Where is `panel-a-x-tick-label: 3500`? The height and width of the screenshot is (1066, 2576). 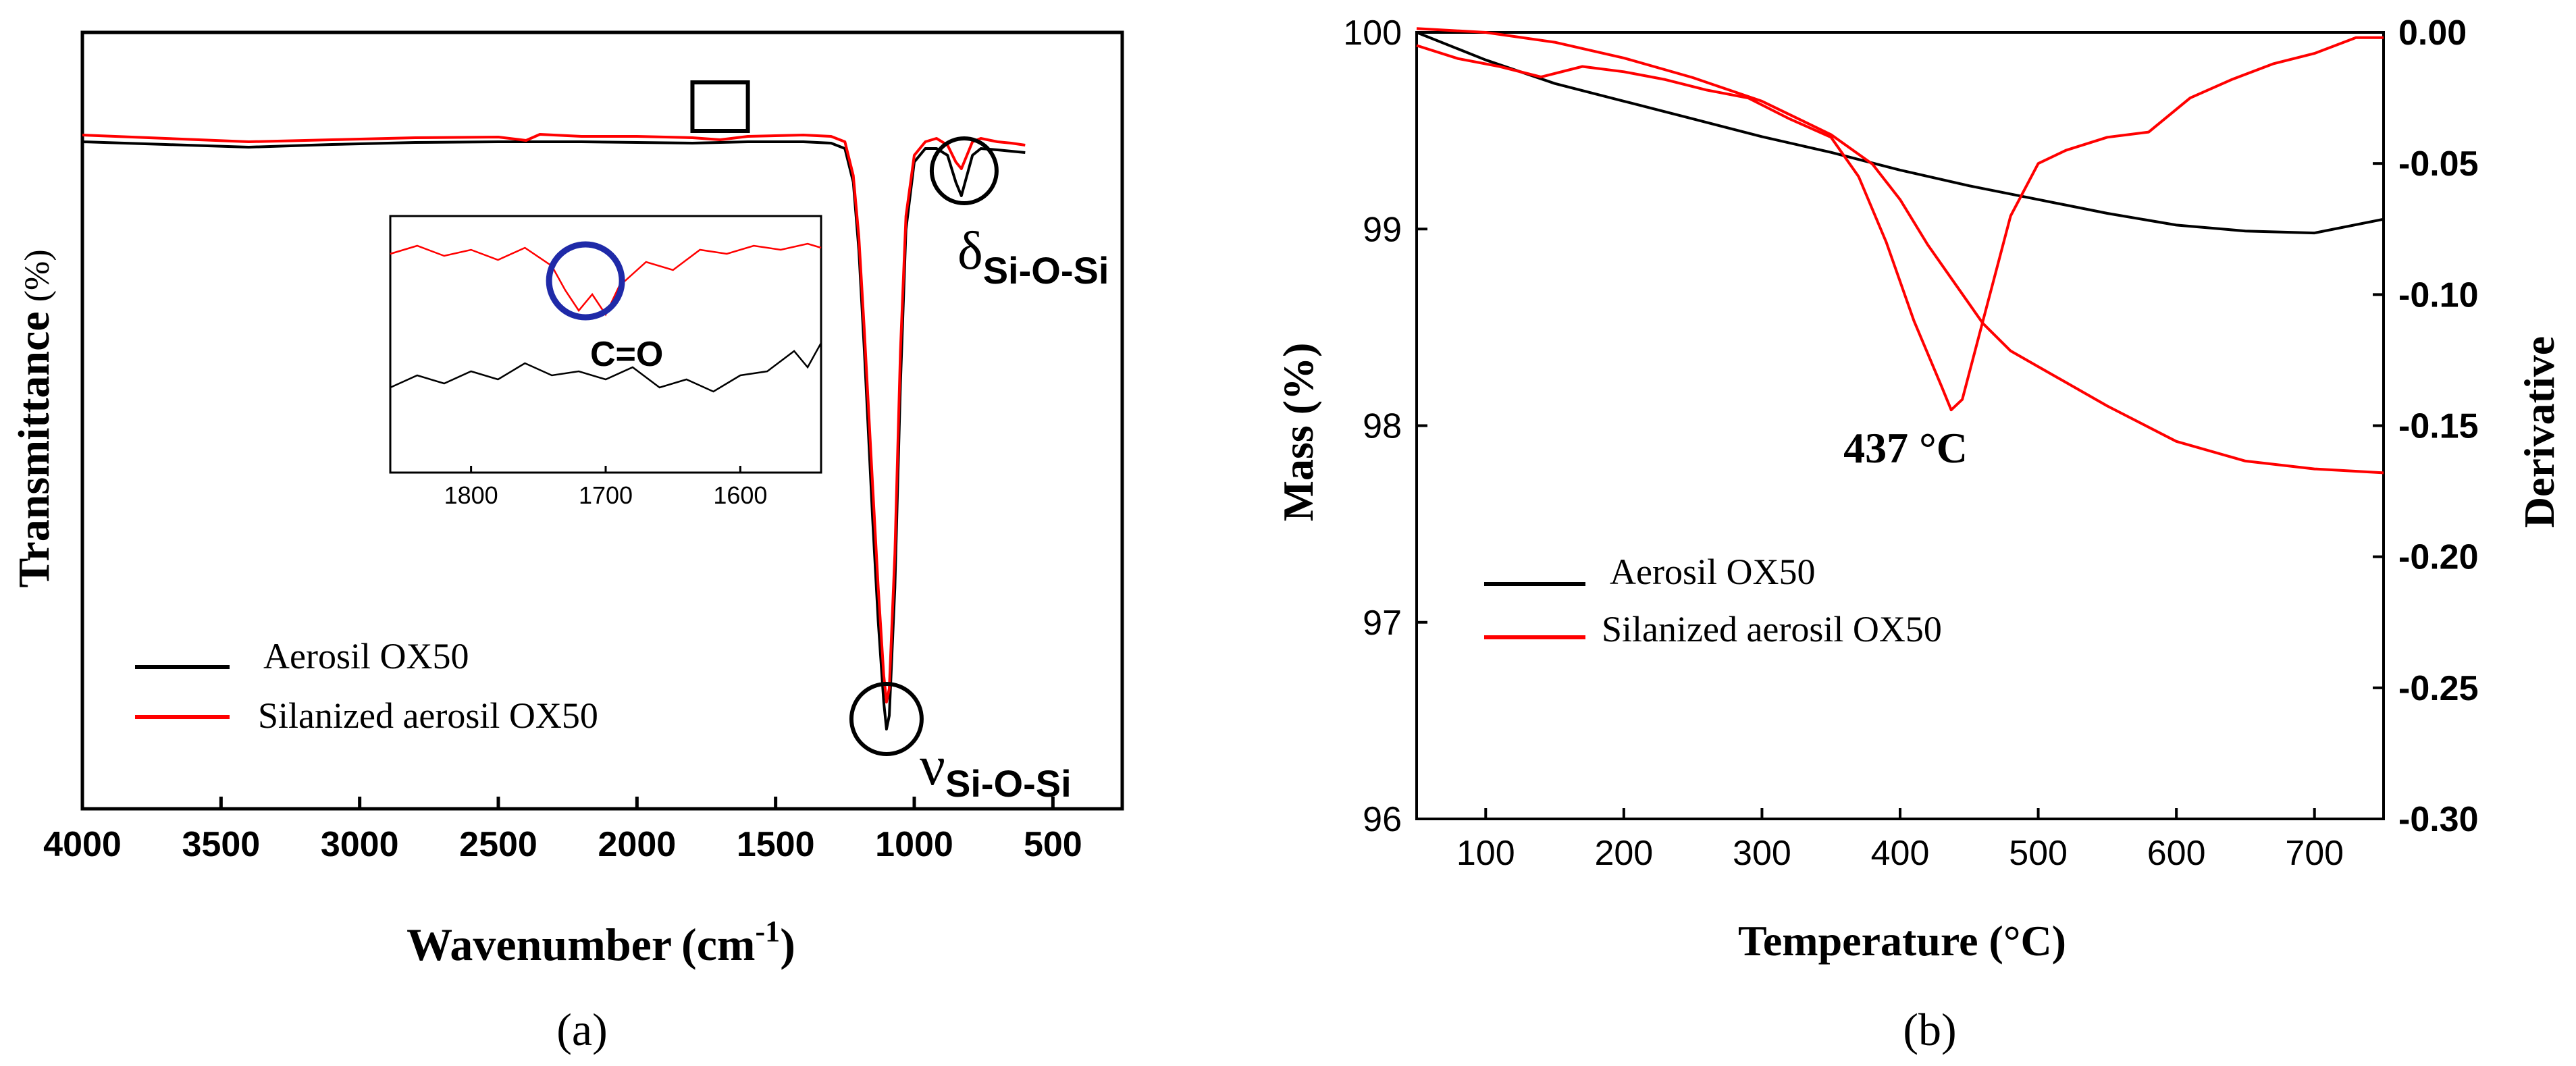 panel-a-x-tick-label: 3500 is located at coordinates (221, 844).